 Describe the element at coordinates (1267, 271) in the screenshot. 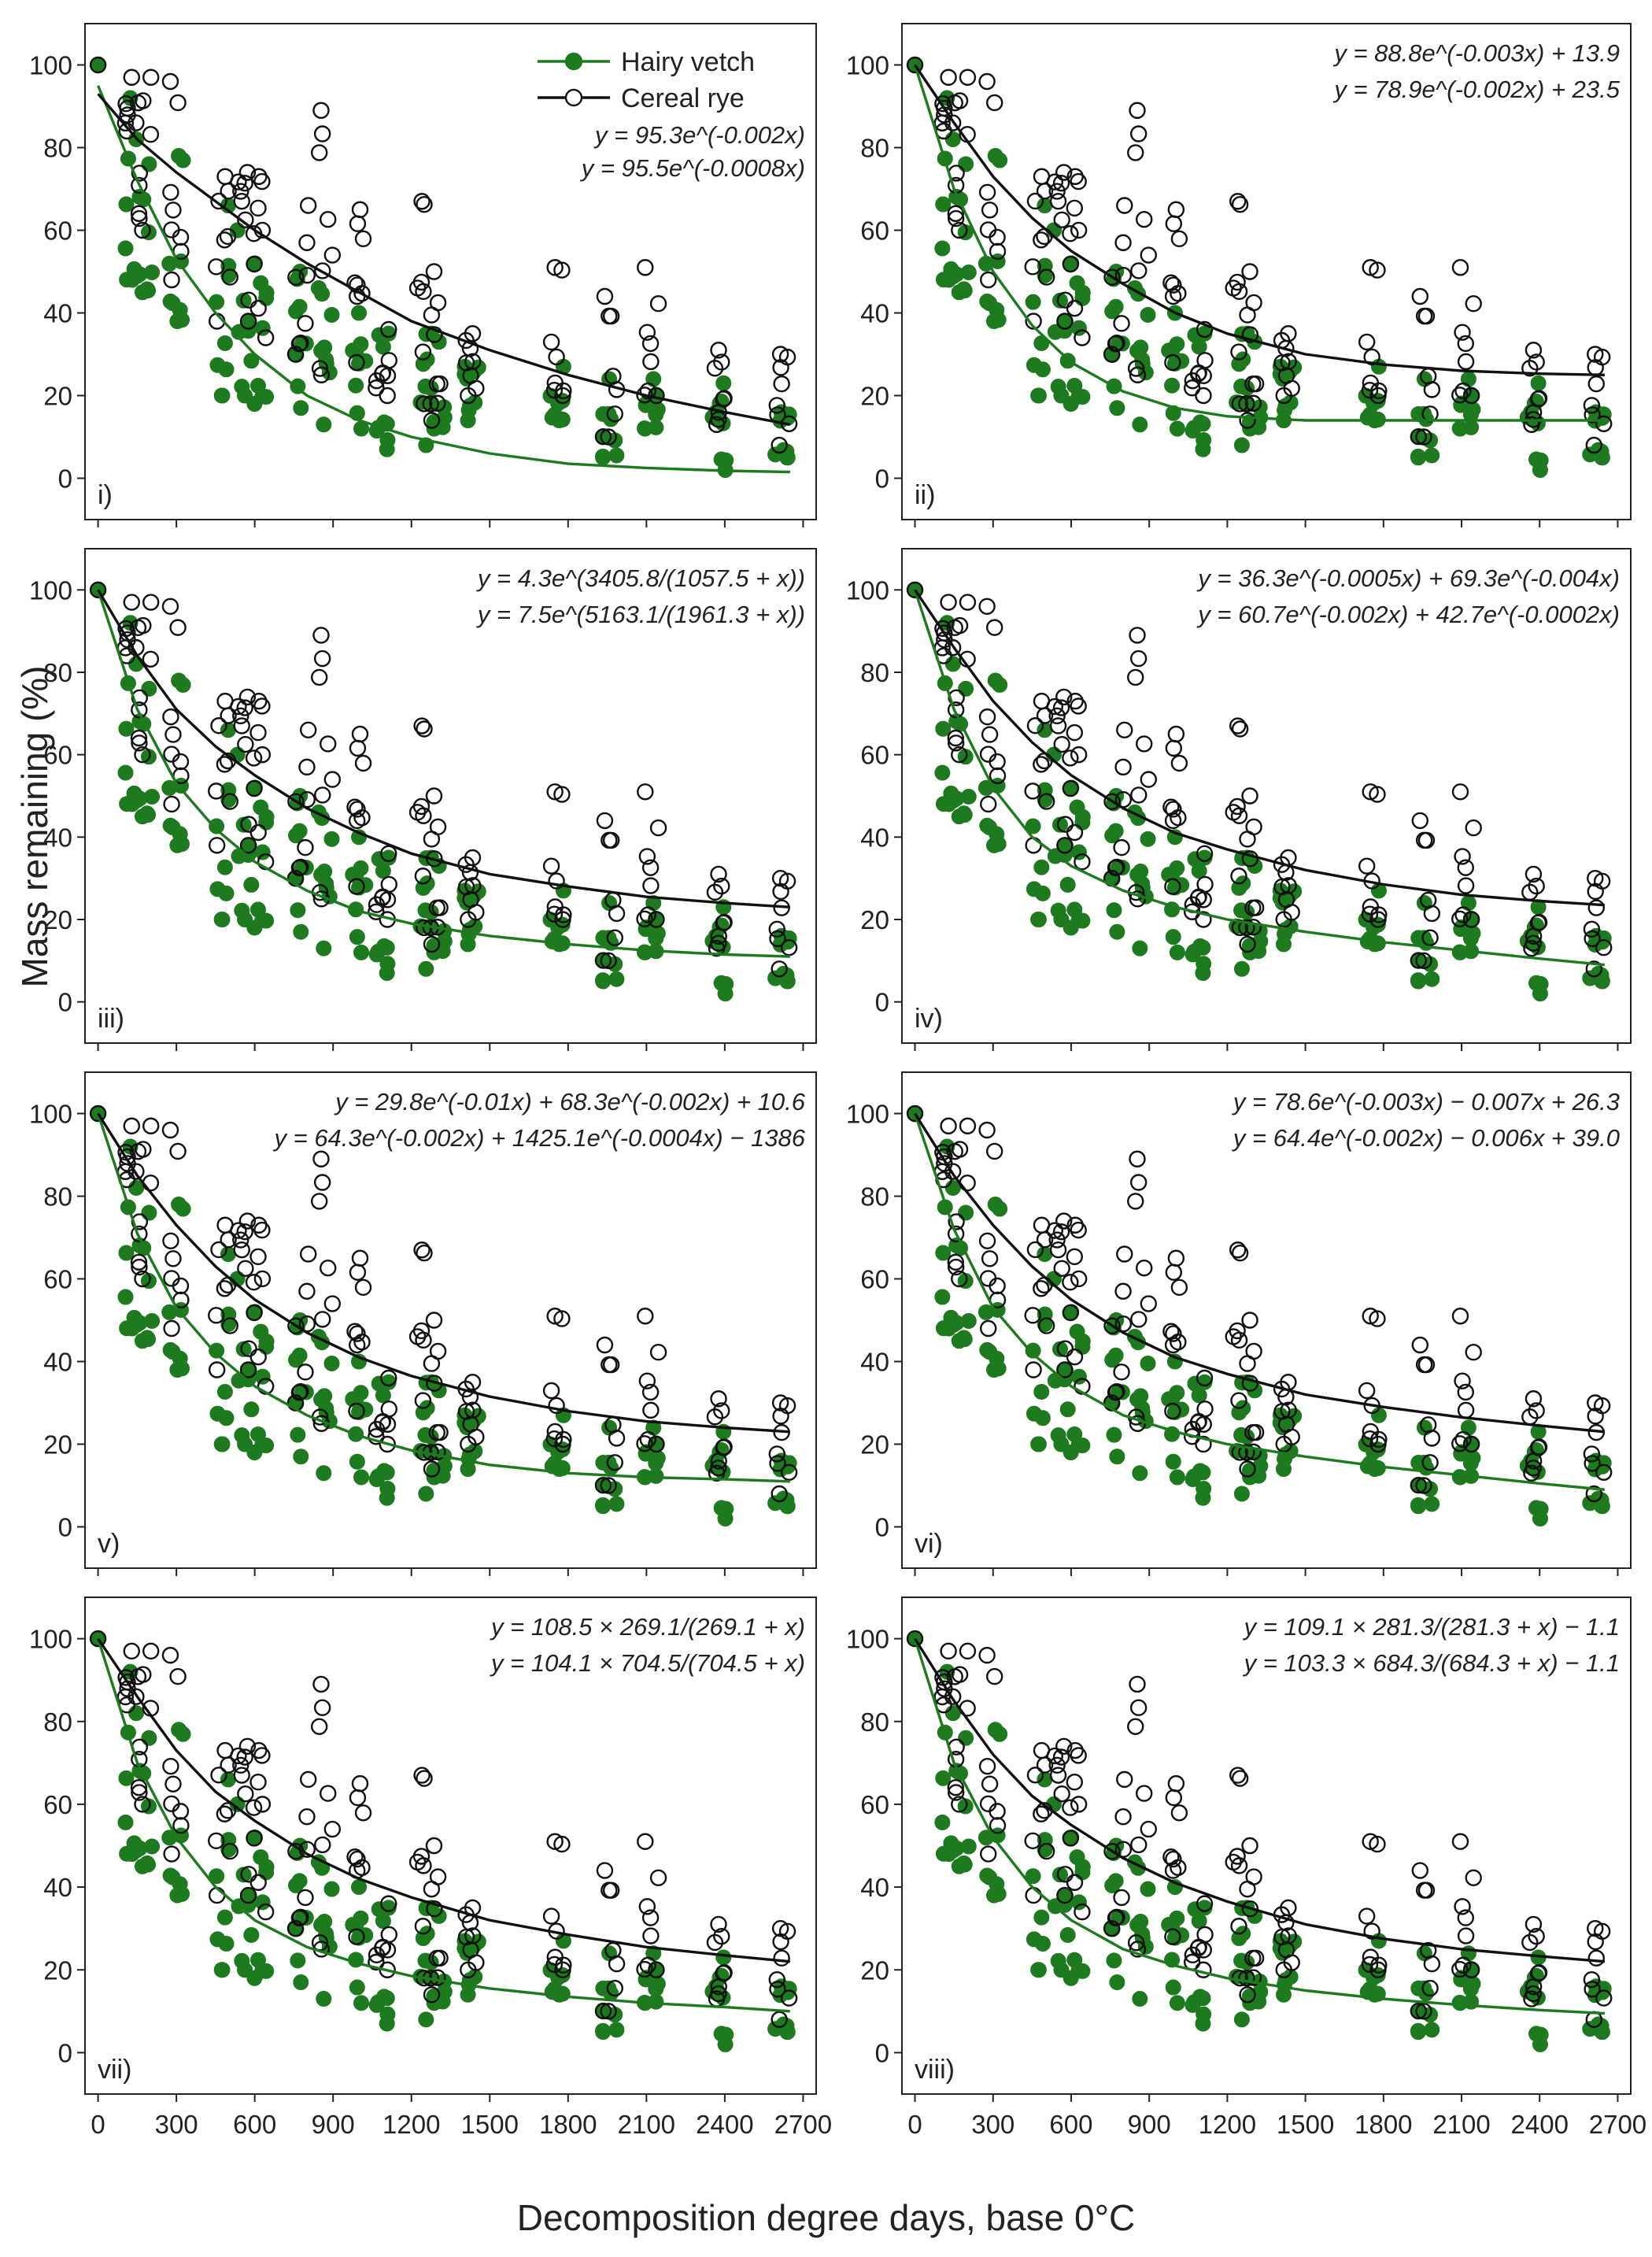

I see `panel-frame` at that location.